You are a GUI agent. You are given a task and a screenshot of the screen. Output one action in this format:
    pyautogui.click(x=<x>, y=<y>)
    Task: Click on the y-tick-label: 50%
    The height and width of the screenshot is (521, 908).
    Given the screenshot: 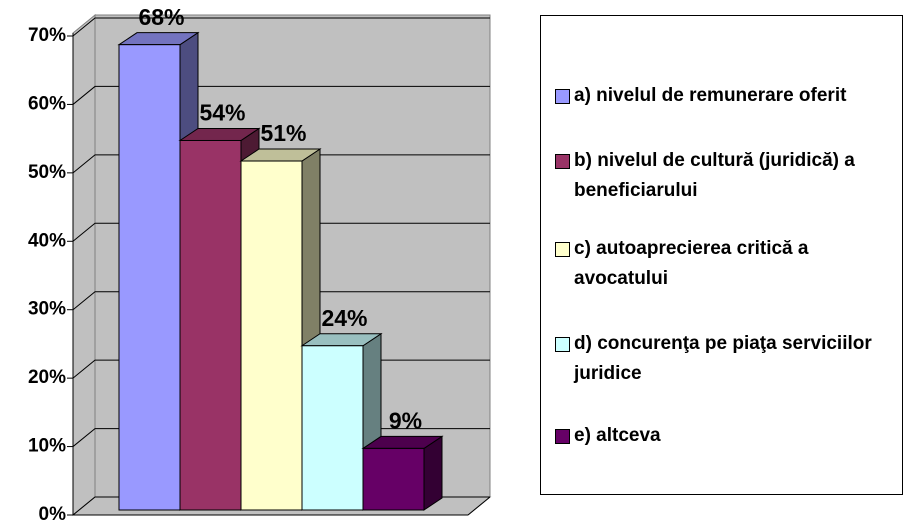 What is the action you would take?
    pyautogui.click(x=47, y=172)
    